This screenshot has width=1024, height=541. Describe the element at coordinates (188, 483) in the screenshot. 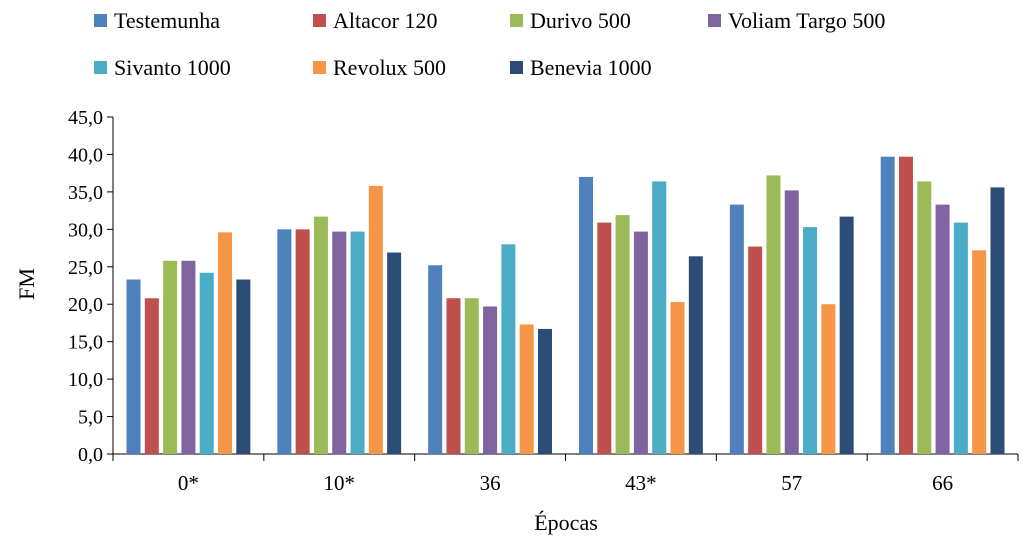

I see `x-tick-label: 0*` at that location.